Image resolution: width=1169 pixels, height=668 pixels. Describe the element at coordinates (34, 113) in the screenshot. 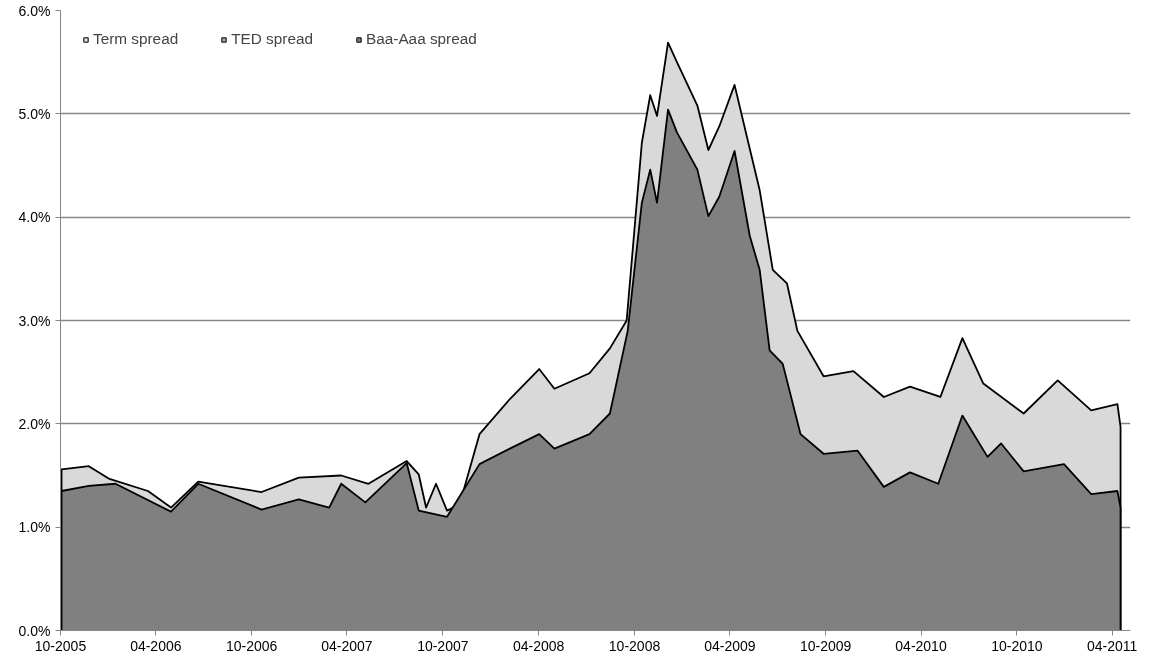

I see `y-tick-label: 5.0%` at that location.